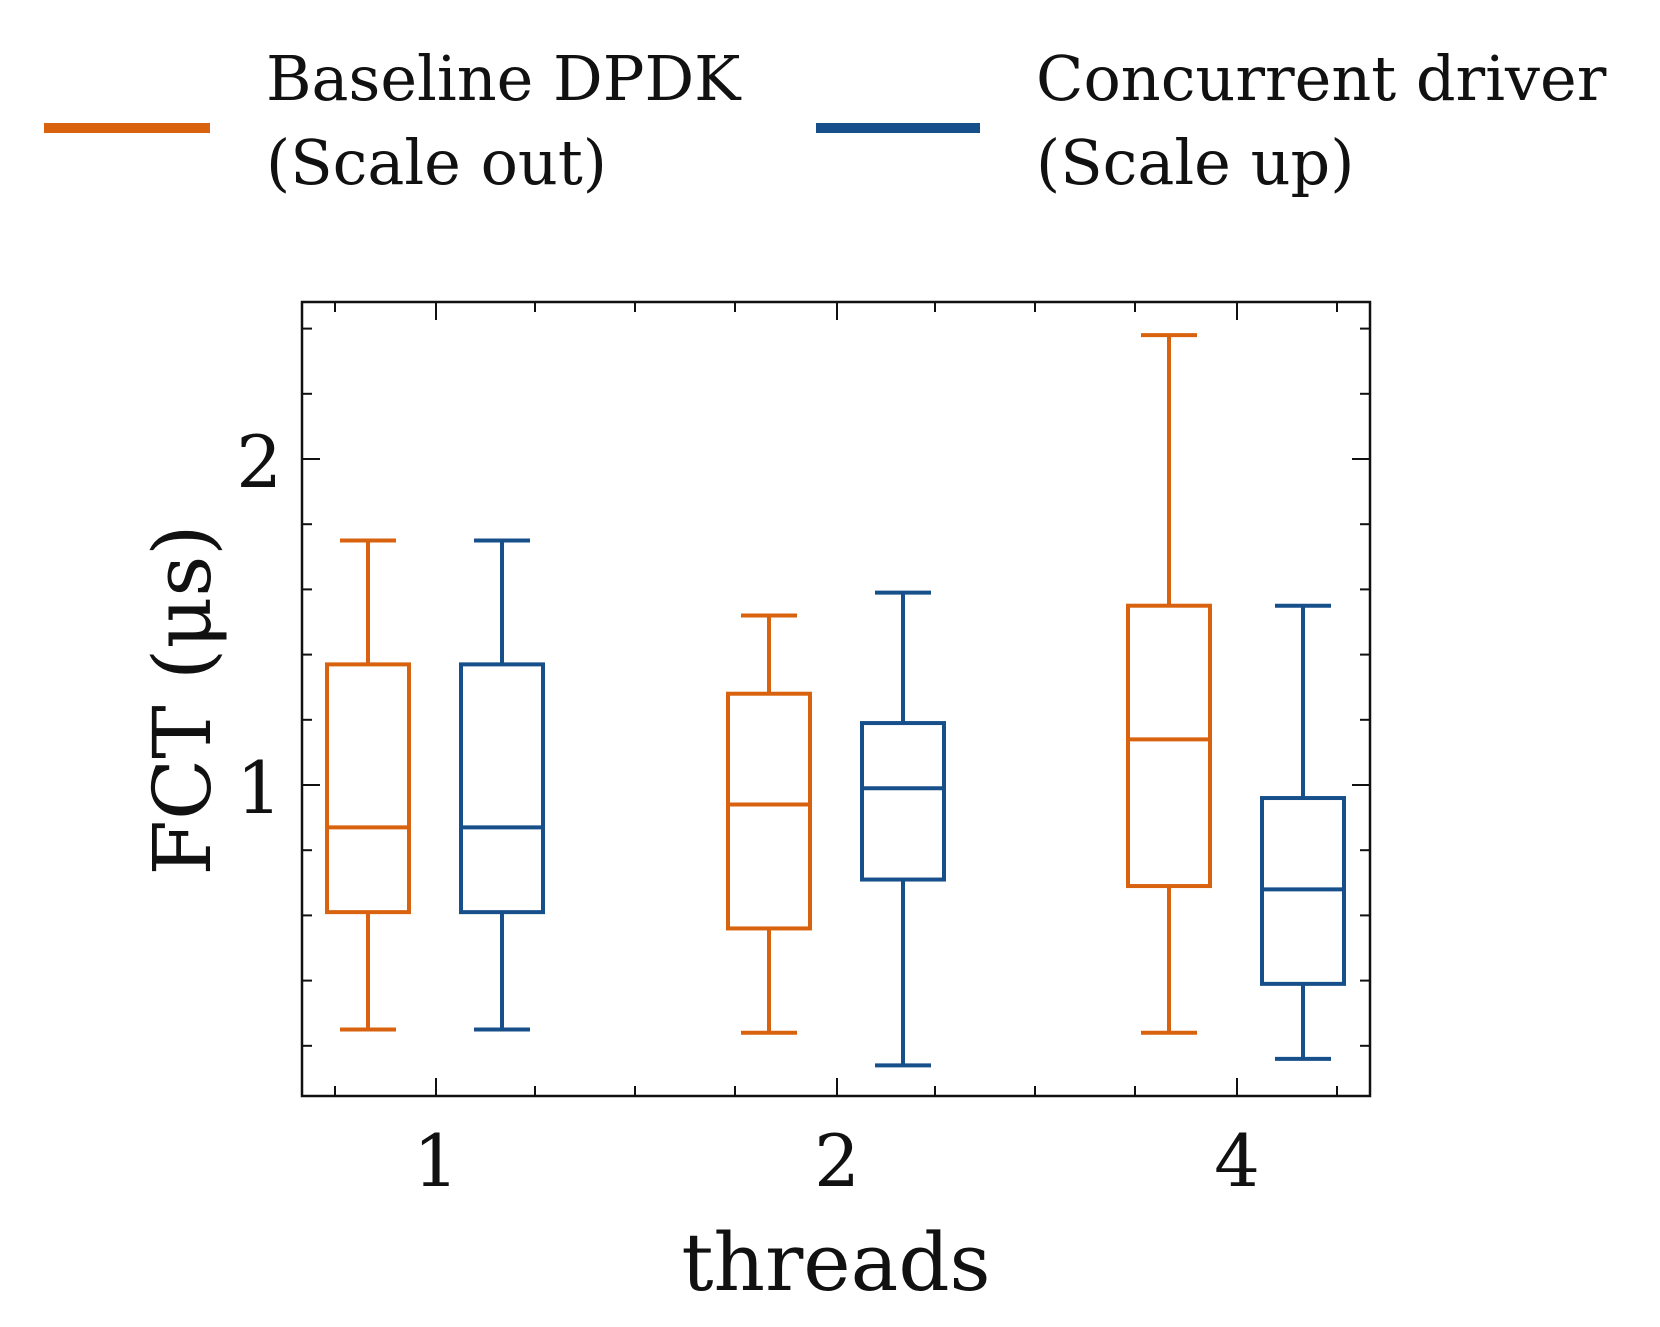 The image size is (1660, 1327). What do you see at coordinates (837, 1161) in the screenshot?
I see `x-tick-label-2: 2` at bounding box center [837, 1161].